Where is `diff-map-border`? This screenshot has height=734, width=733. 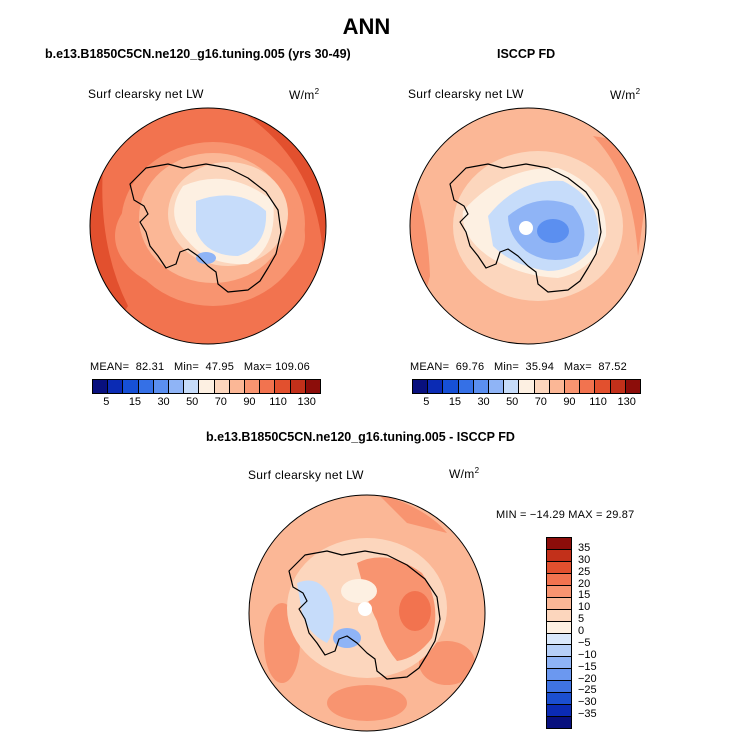 diff-map-border is located at coordinates (367, 613).